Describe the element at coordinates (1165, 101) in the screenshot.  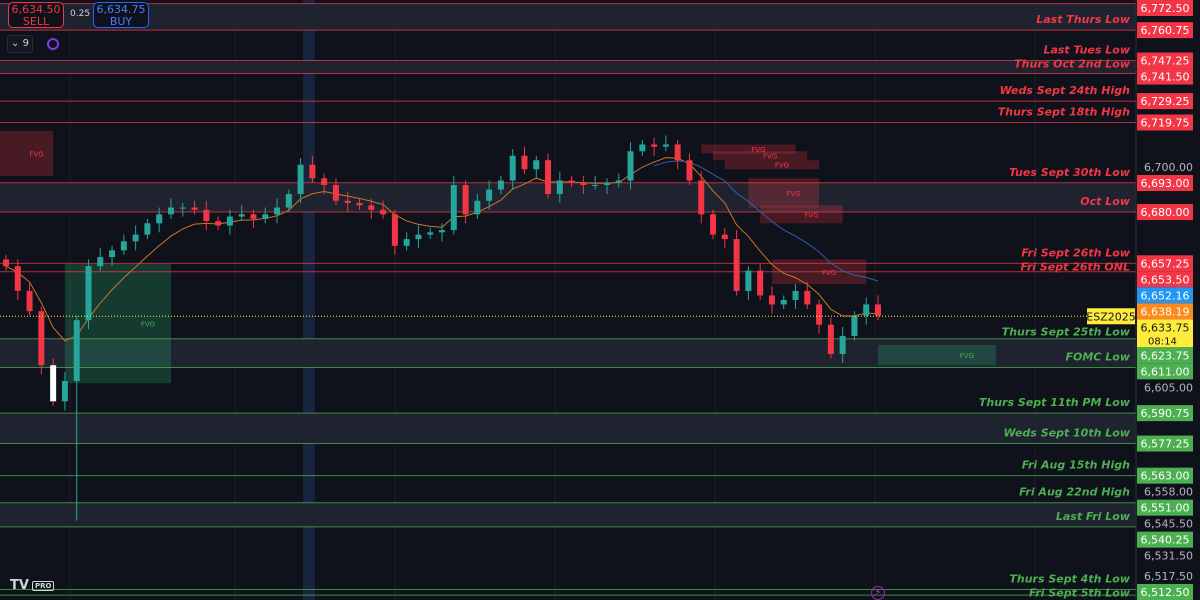
I see `level-price-tag: 6,729.25` at that location.